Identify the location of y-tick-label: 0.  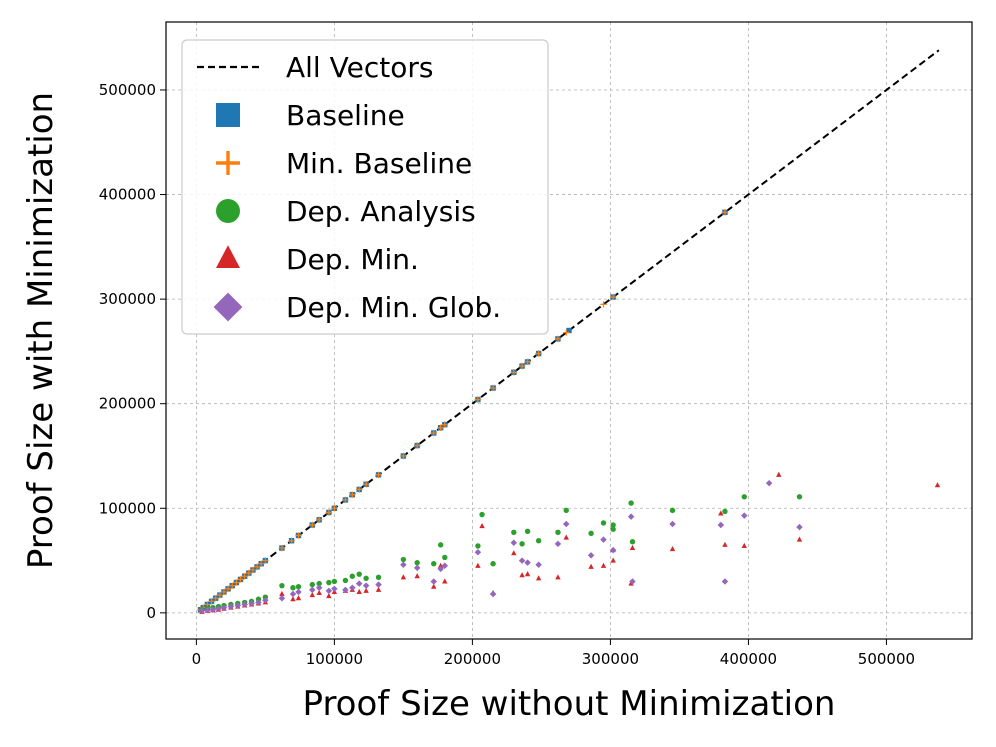
(151, 613).